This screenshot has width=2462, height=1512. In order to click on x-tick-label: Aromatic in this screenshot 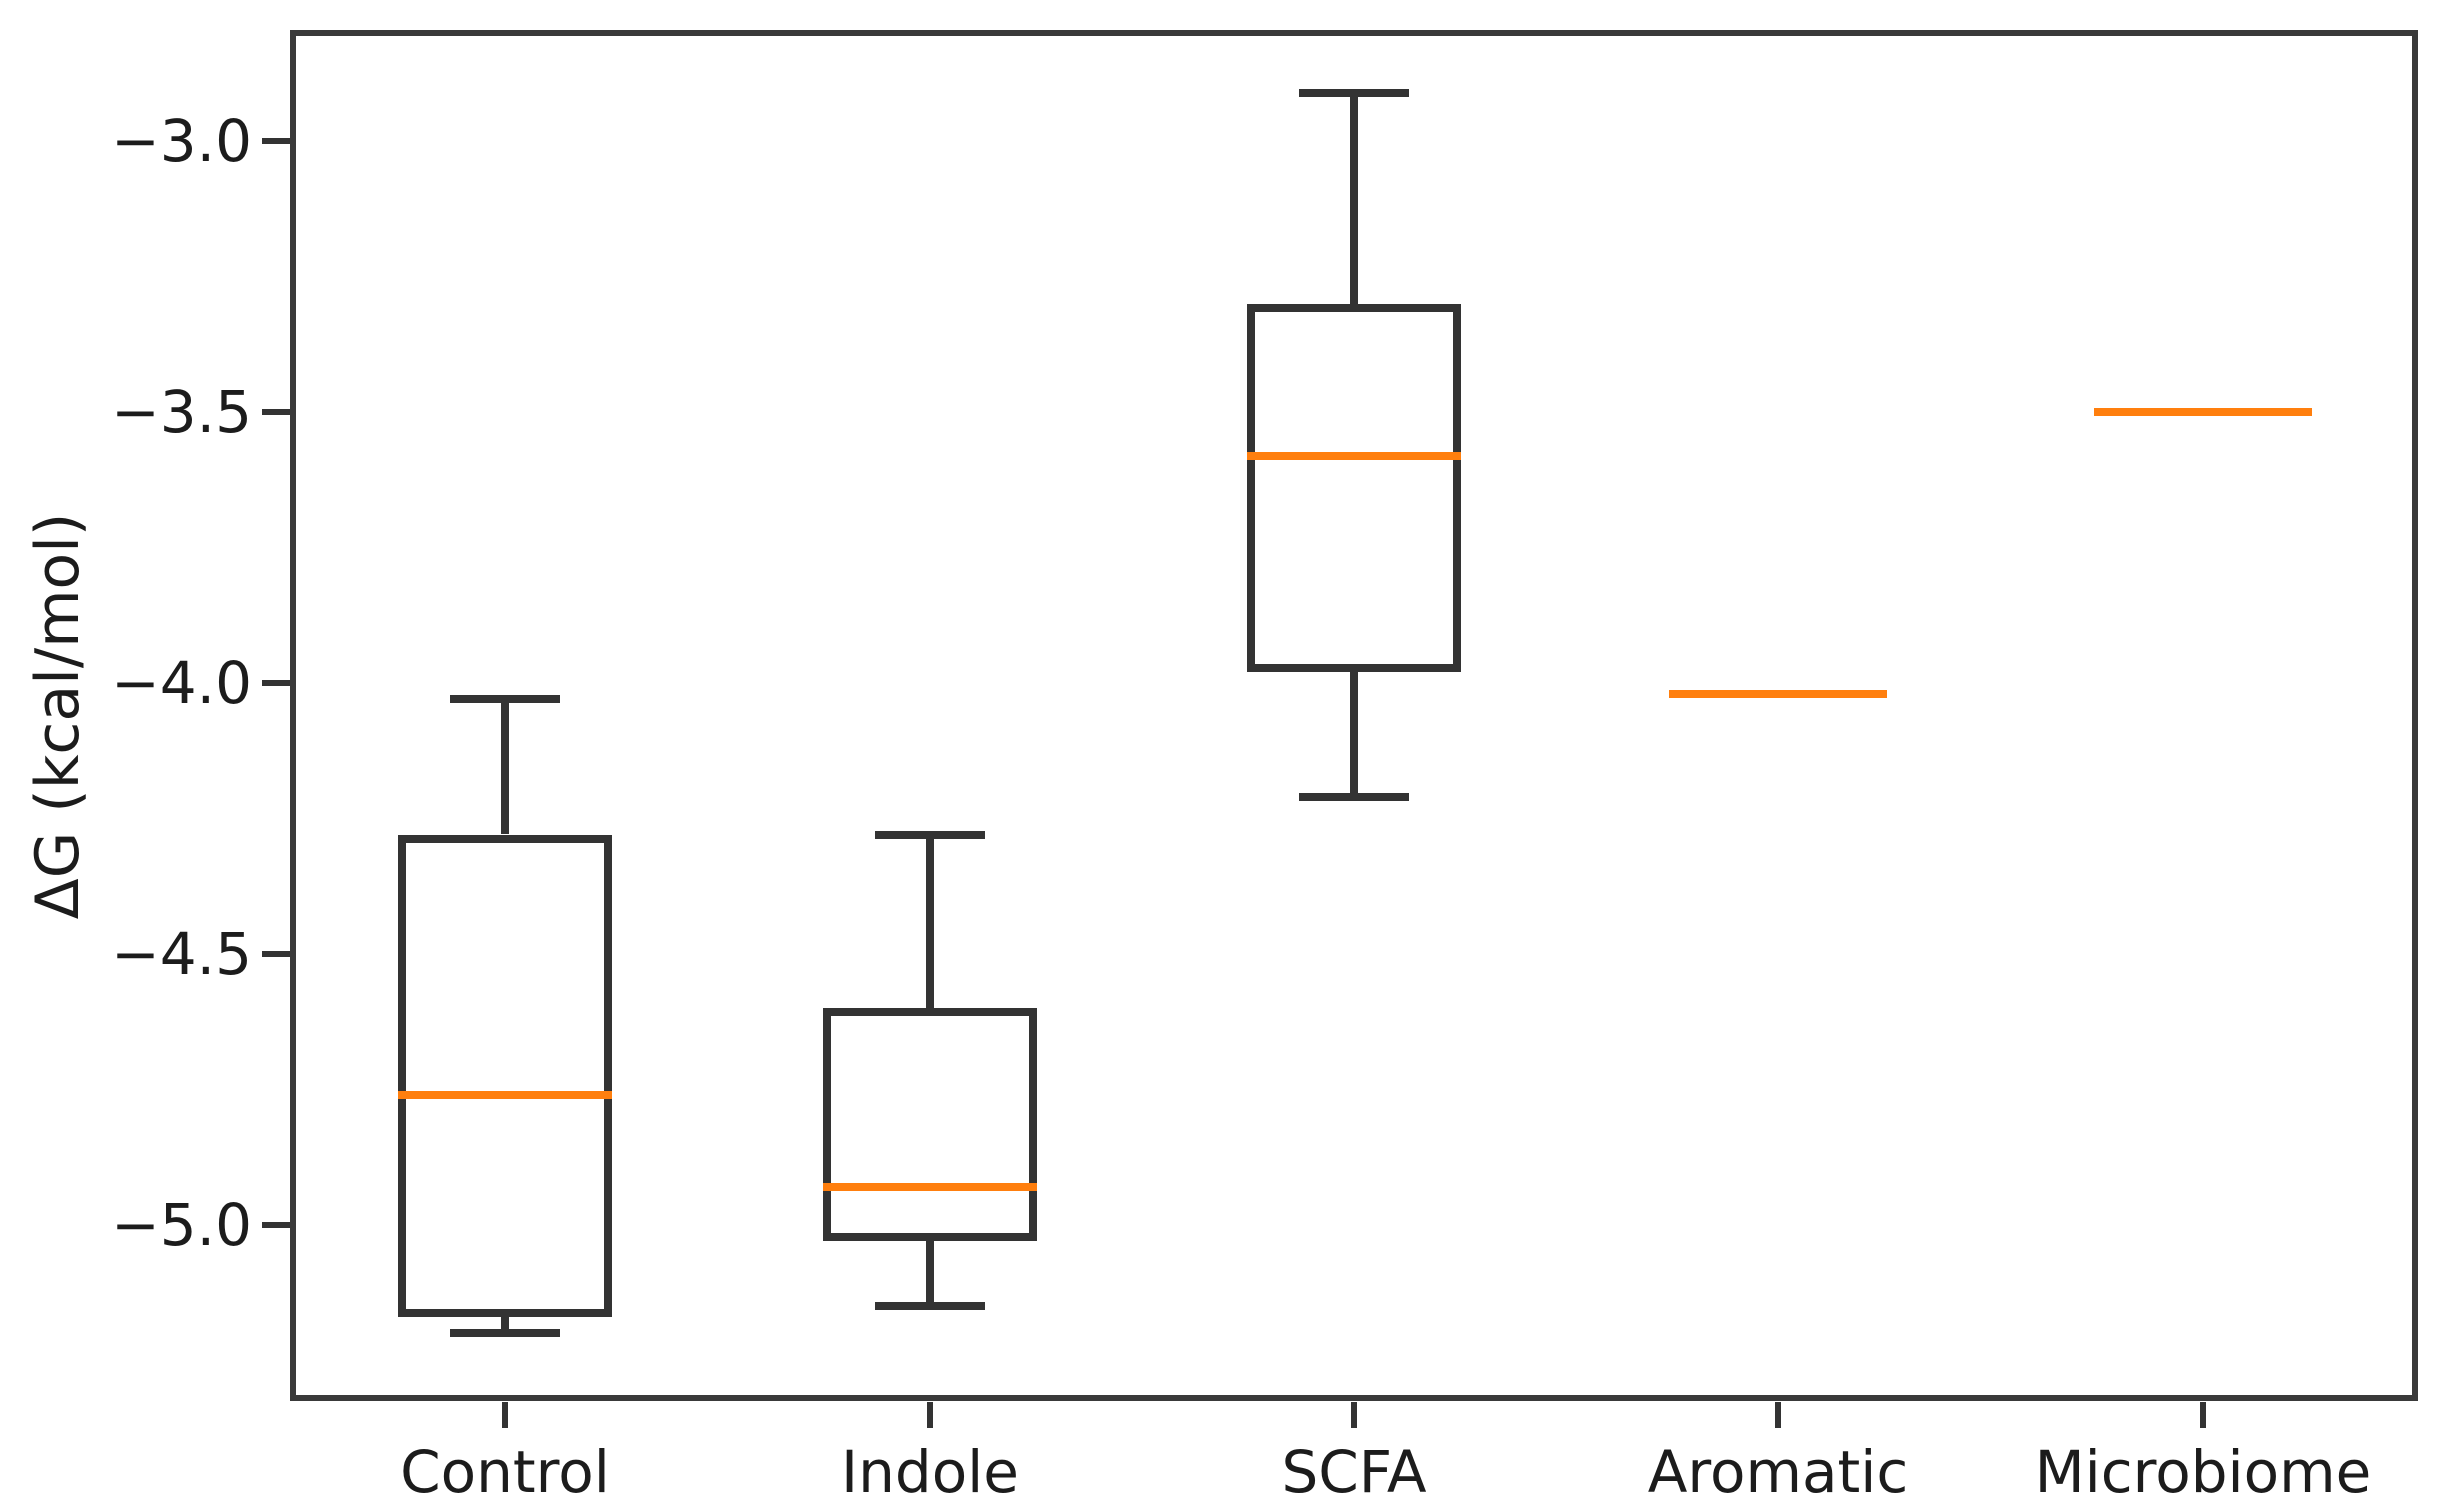, I will do `click(1778, 1472)`.